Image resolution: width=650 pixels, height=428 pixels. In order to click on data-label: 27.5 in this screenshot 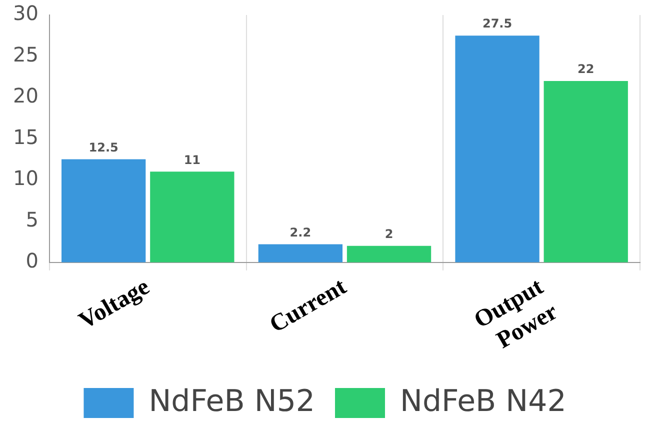, I will do `click(497, 23)`.